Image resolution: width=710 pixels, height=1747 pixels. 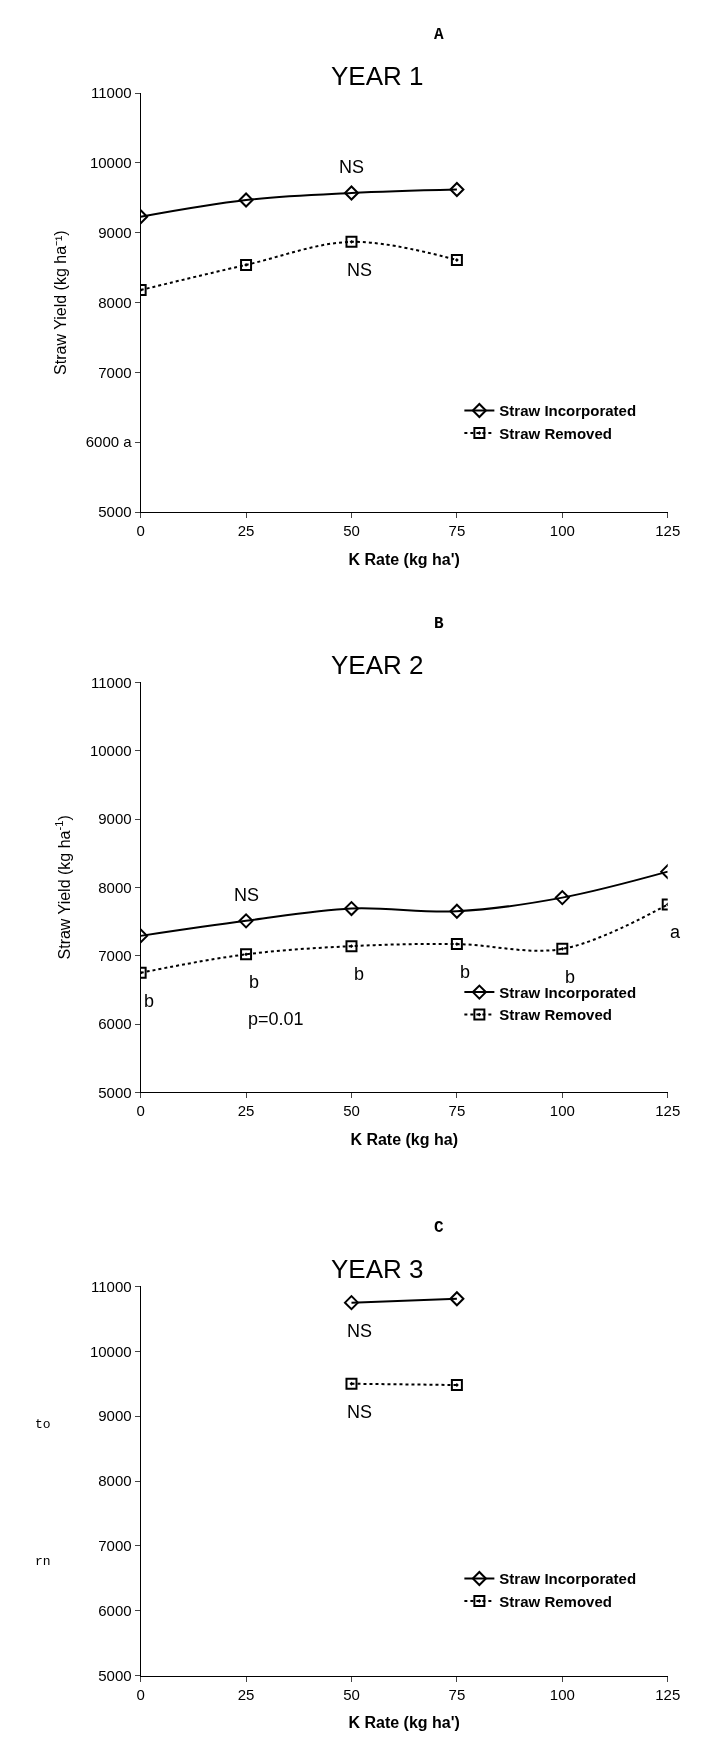 I want to click on y-tick-label: 6000 a, so click(x=109, y=442).